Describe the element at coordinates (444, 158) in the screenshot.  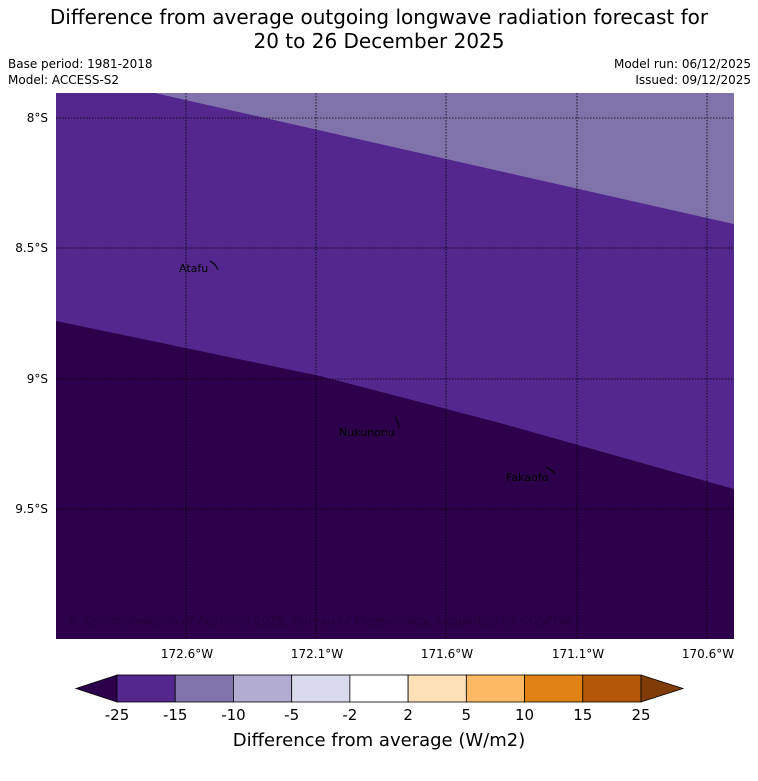
I see `region-minus15-to-minus10-edge` at that location.